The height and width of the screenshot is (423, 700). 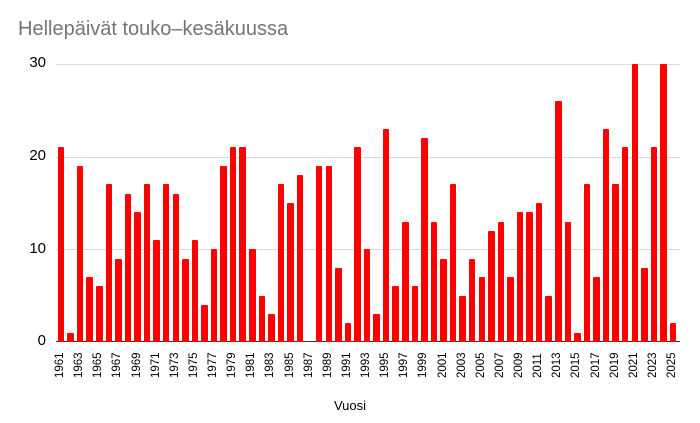 I want to click on bar-2000, so click(x=434, y=281).